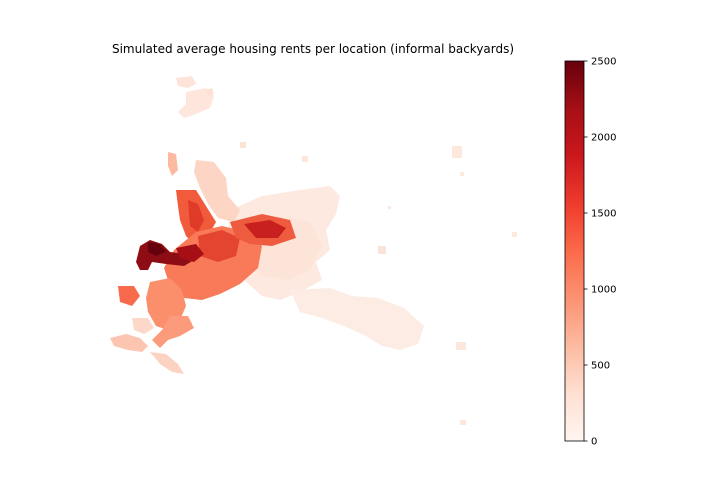  What do you see at coordinates (129, 343) in the screenshot?
I see `map-region-south-coast` at bounding box center [129, 343].